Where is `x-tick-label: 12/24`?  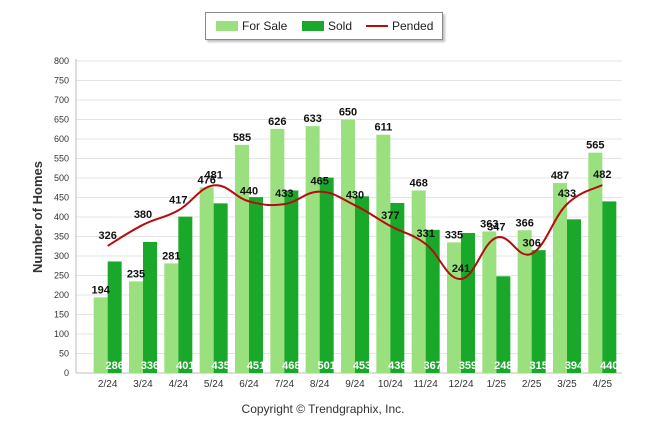
x-tick-label: 12/24 is located at coordinates (460, 384).